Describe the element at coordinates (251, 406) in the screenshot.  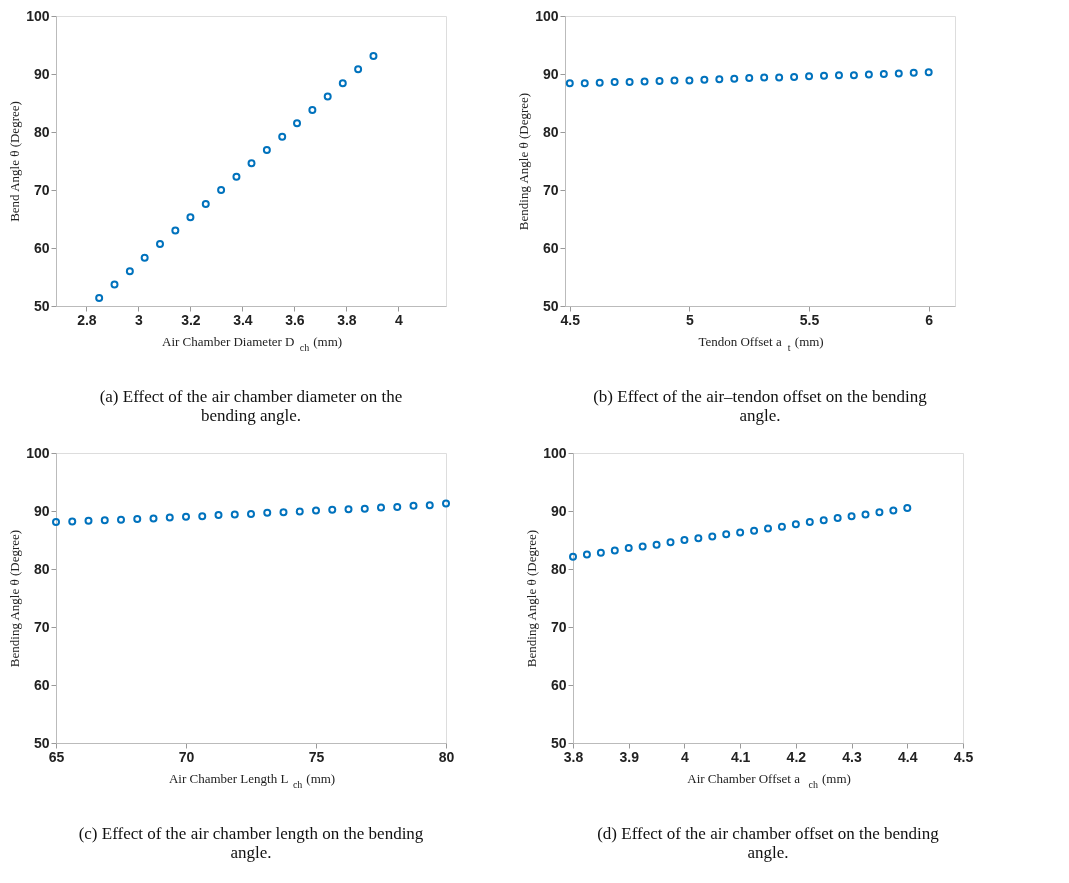
I see `text: (a) Effect of the air chamber diameter on the bending angle.` at that location.